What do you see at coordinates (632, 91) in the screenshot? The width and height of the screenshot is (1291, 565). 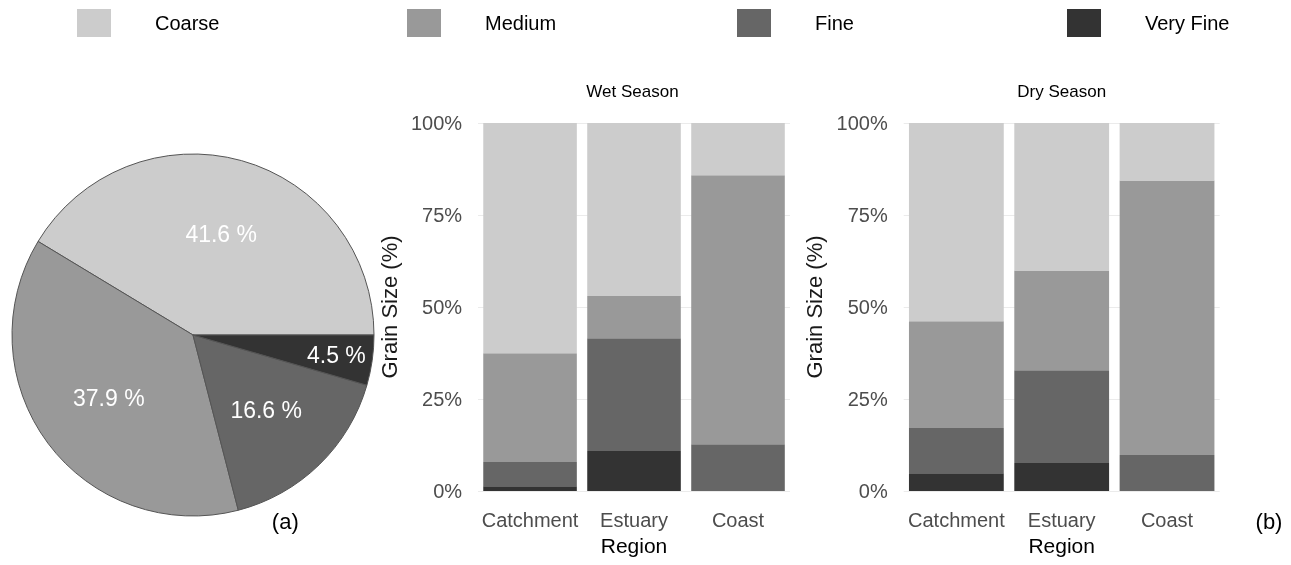 I see `chart-title: Wet Season` at bounding box center [632, 91].